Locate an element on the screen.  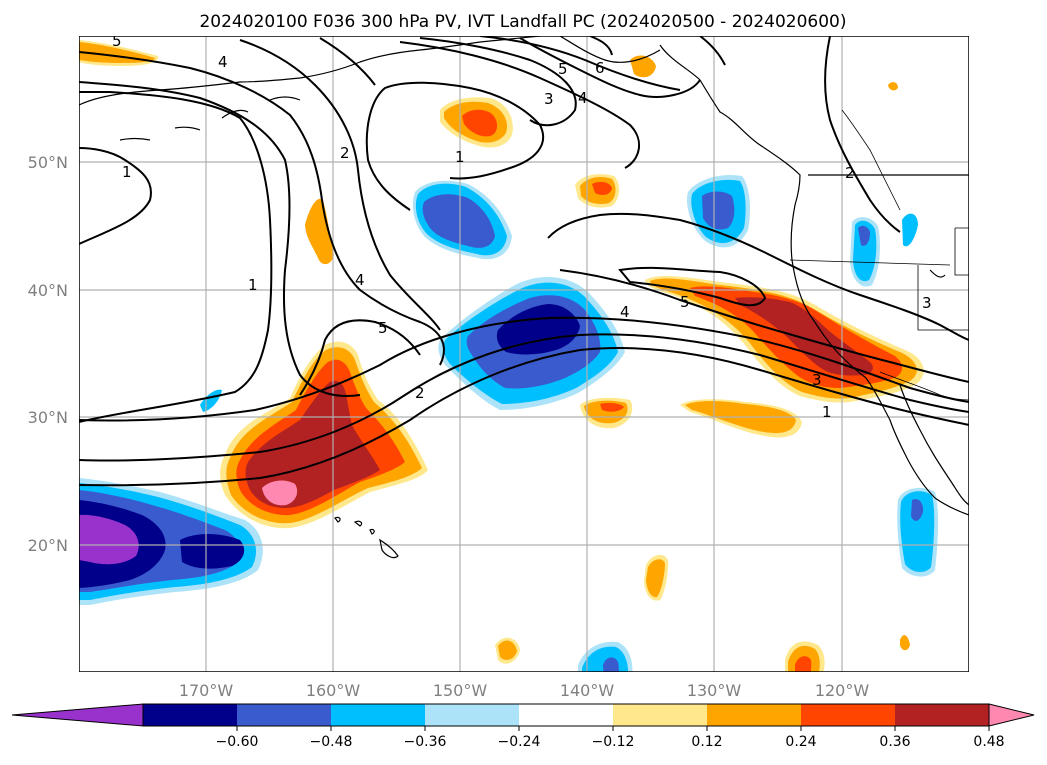
colorbar-extend-low is located at coordinates (77, 715).